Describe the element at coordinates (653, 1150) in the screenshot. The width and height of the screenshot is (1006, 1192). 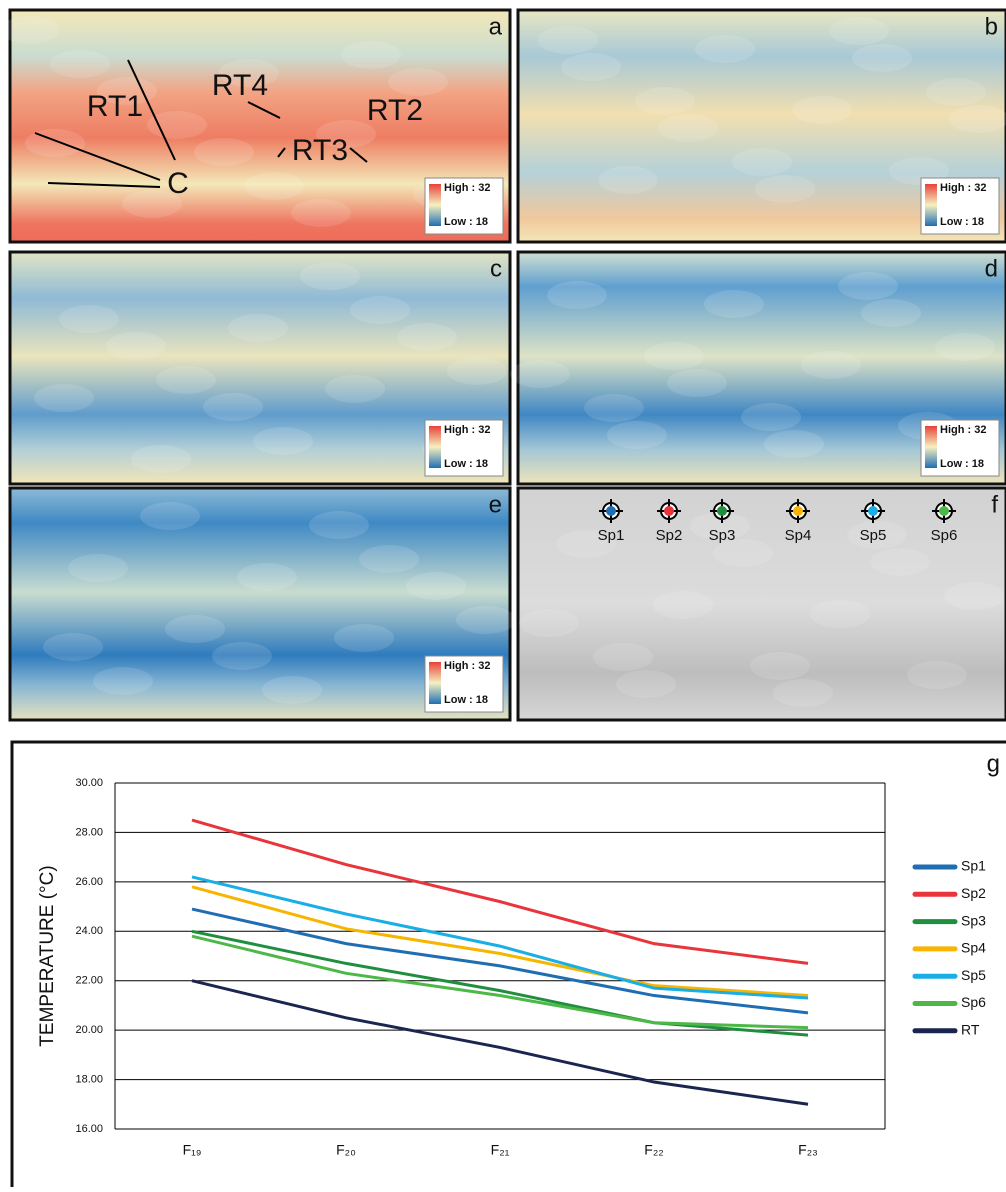
I see `x-tick-label: F₂₂` at that location.